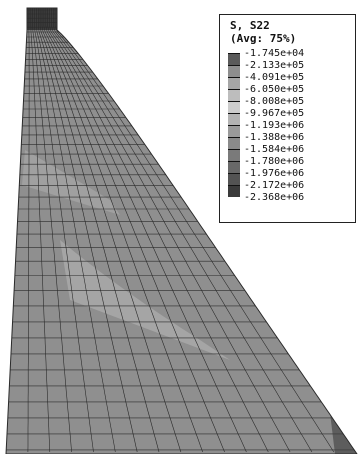 The image size is (362, 454). Describe the element at coordinates (274, 101) in the screenshot. I see `legend-level-label: -8.008e+05` at that location.